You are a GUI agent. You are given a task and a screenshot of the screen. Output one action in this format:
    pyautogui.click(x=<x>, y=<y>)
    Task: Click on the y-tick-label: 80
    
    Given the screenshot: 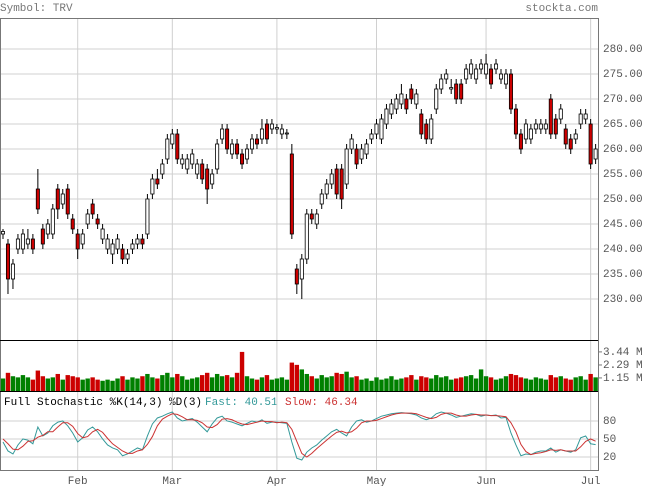 What is the action you would take?
    pyautogui.click(x=609, y=422)
    